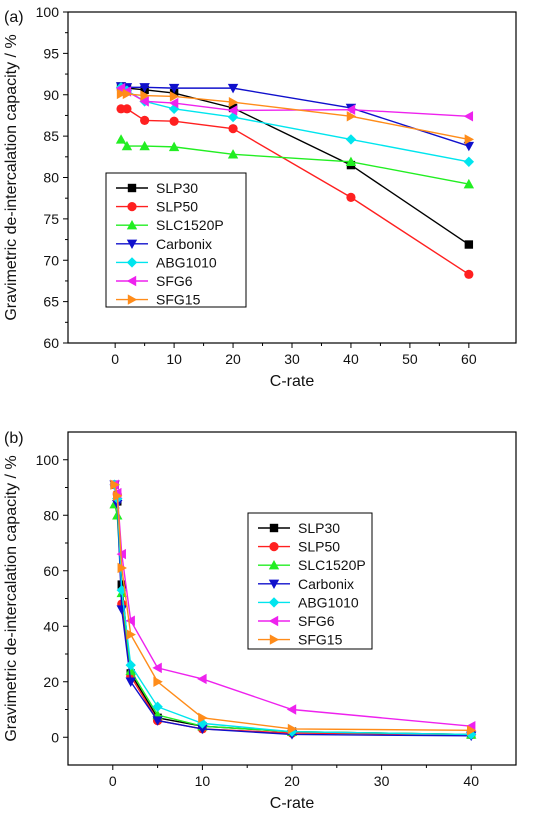  Describe the element at coordinates (328, 602) in the screenshot. I see `legend-label: ABG1010` at that location.